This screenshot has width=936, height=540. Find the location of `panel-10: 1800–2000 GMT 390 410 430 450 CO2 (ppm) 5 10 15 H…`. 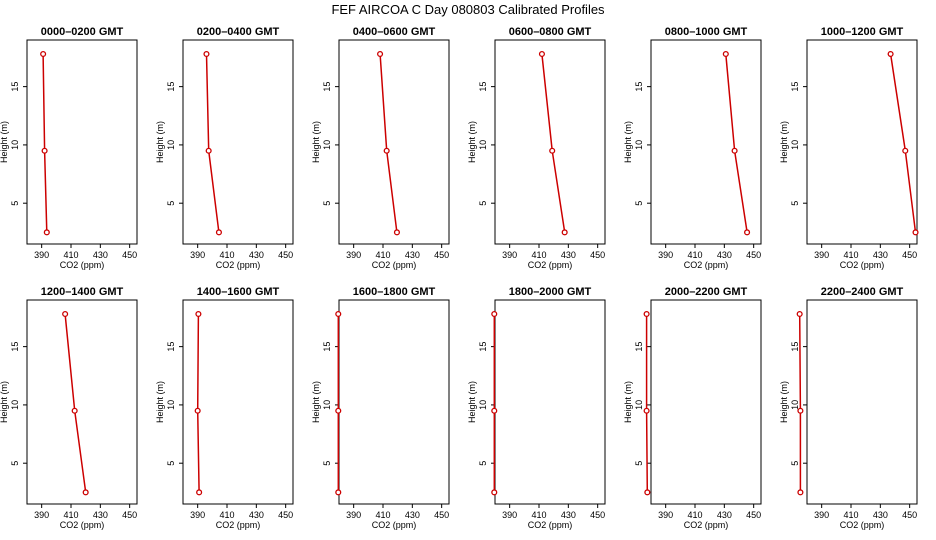

panel-10: 1800–2000 GMT 390 410 430 450 CO2 (ppm) 5 10 15 H… is located at coordinates (536, 408).